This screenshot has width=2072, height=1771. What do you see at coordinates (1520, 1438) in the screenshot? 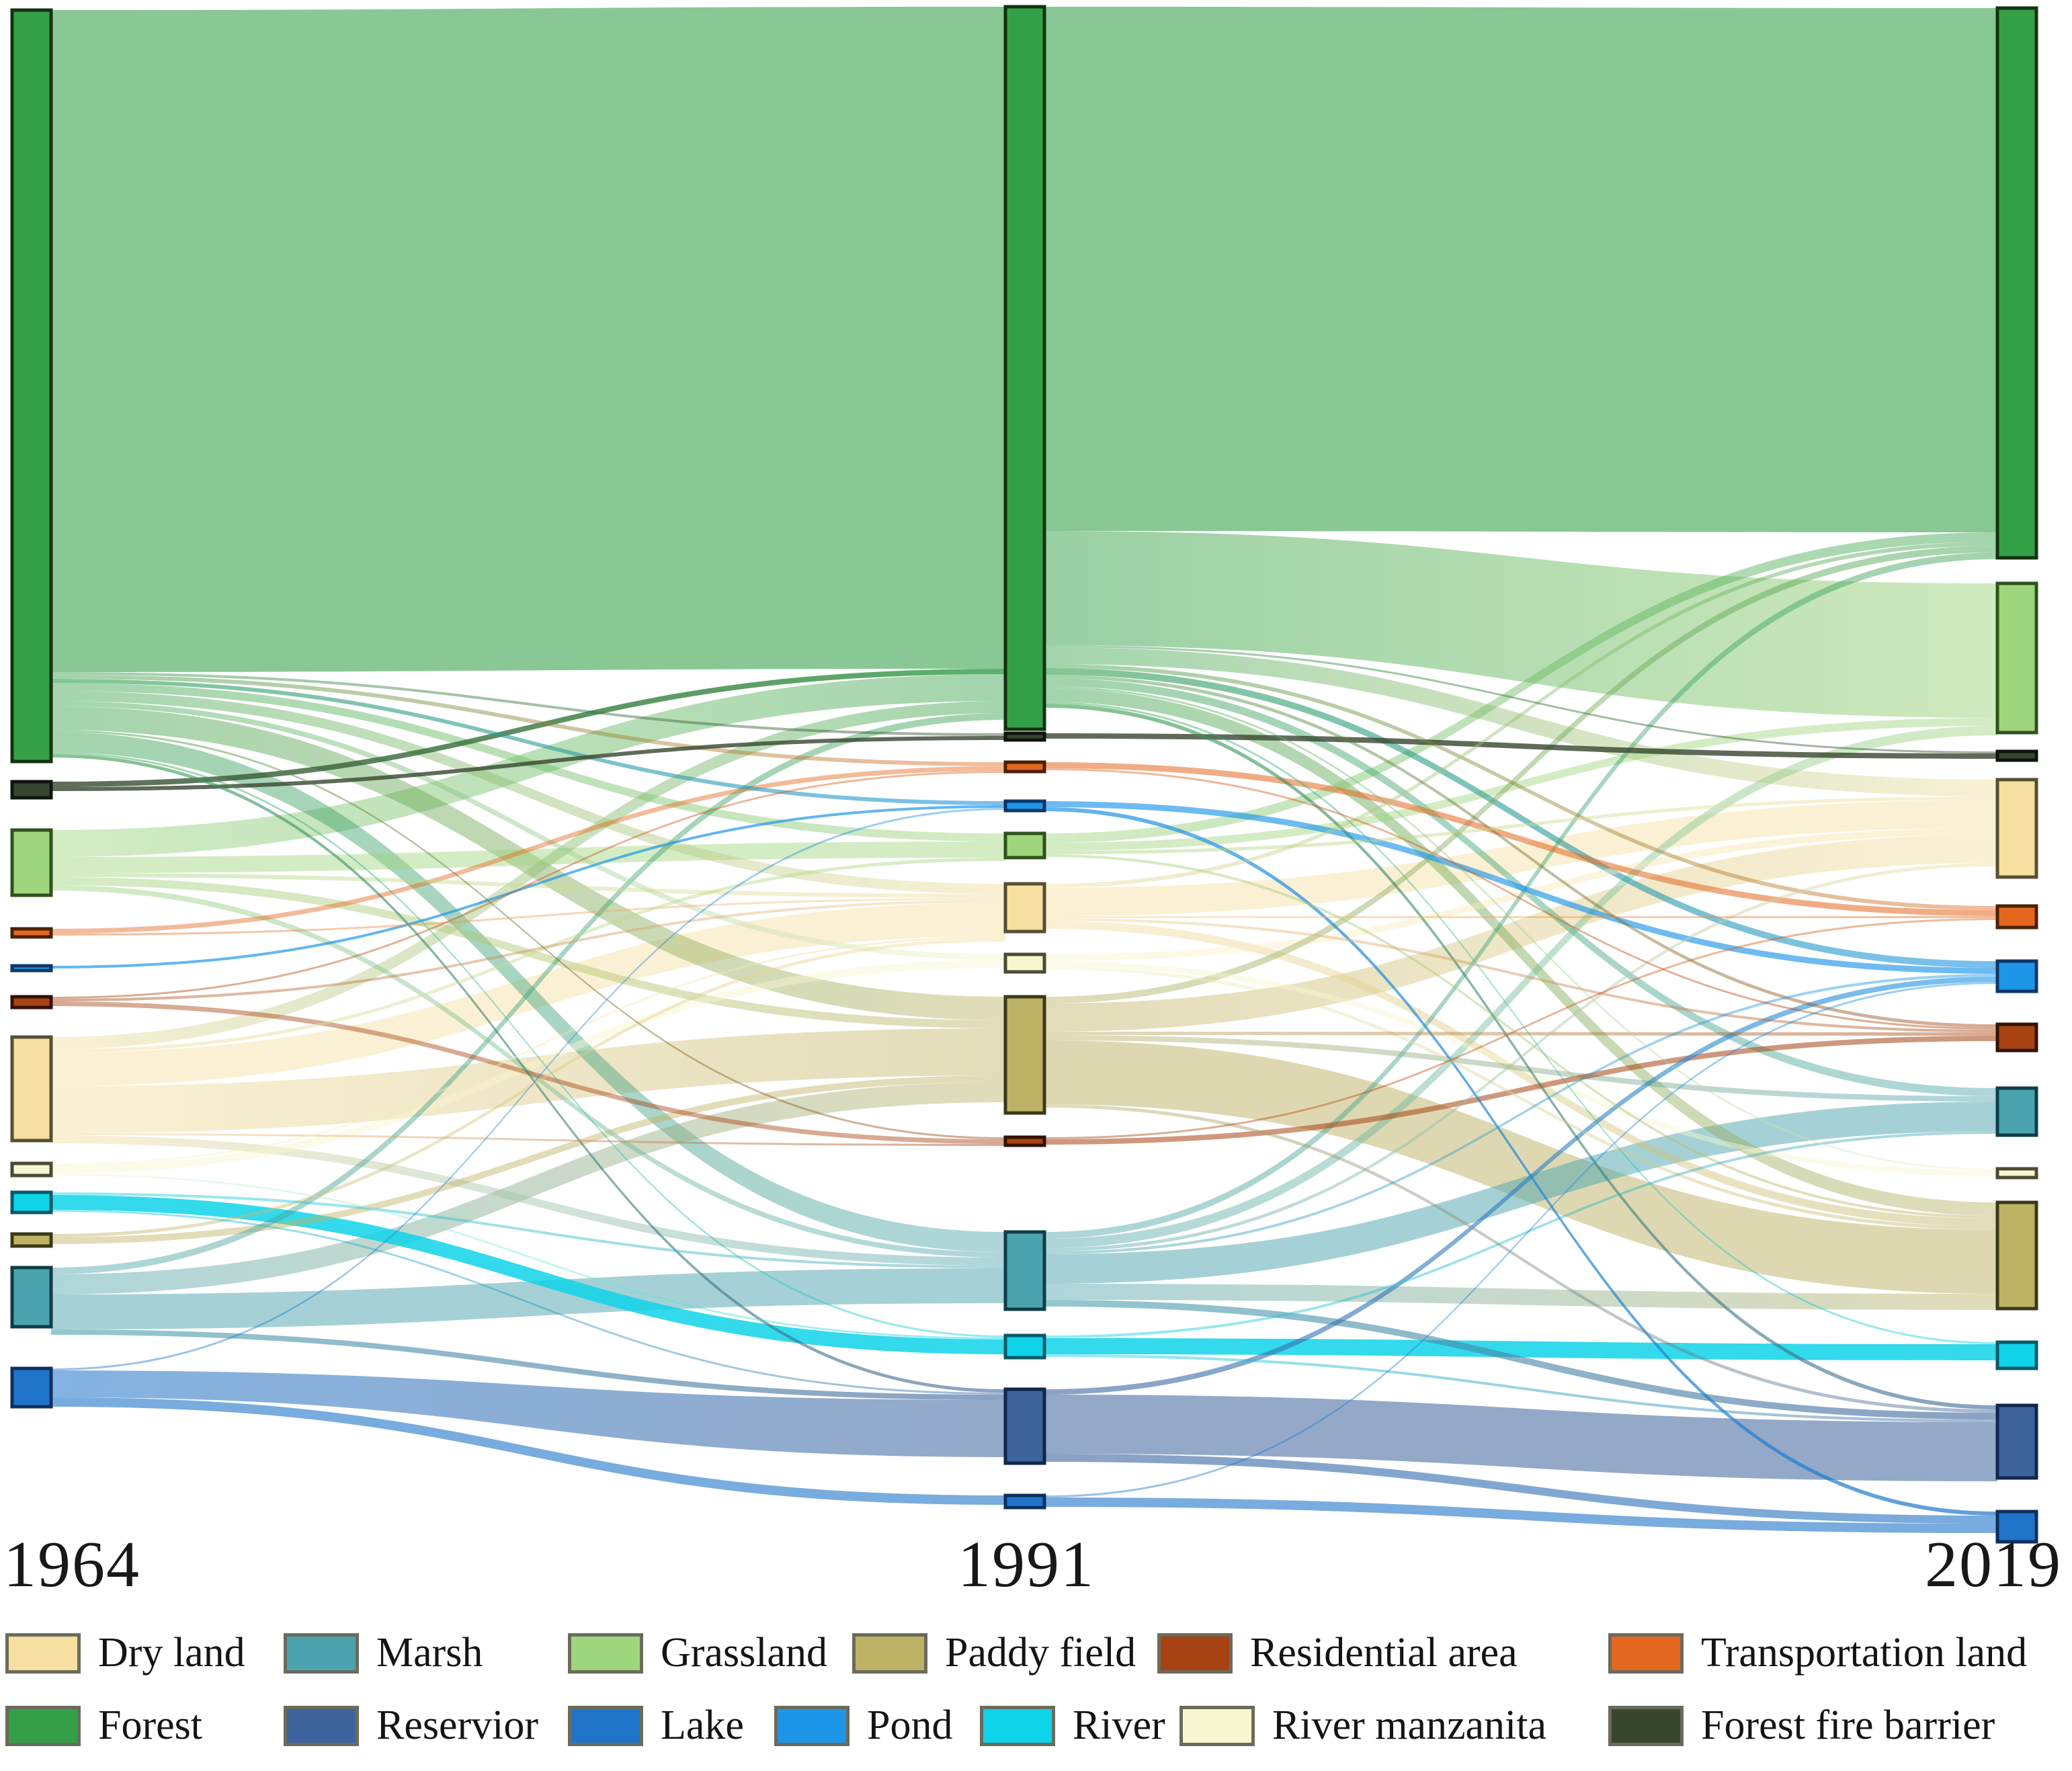
I see `flow-reservior-to-reservior` at bounding box center [1520, 1438].